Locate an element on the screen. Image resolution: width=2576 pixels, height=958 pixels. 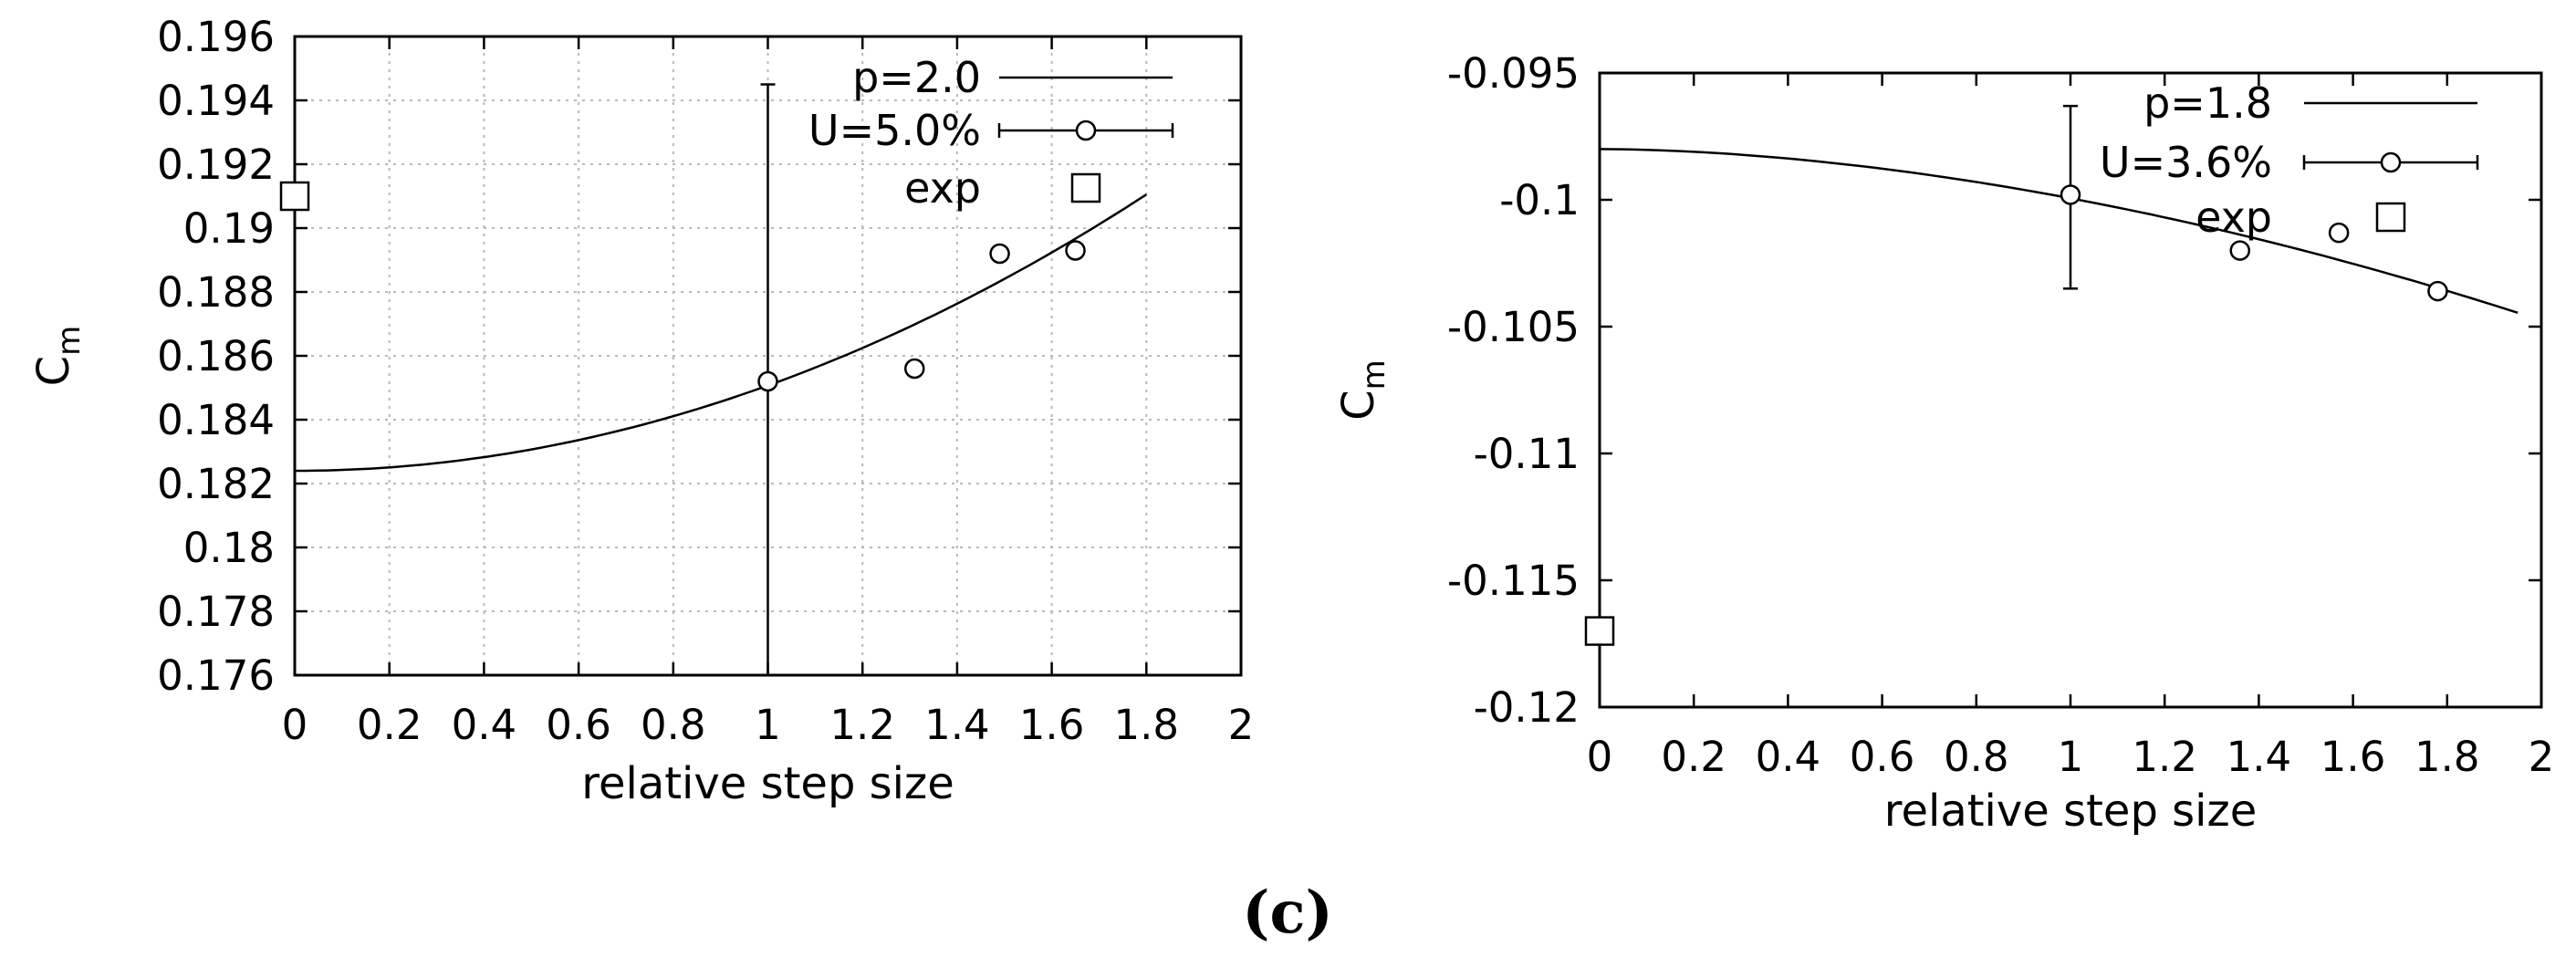
y-tick-label: 0.176 is located at coordinates (216, 675).